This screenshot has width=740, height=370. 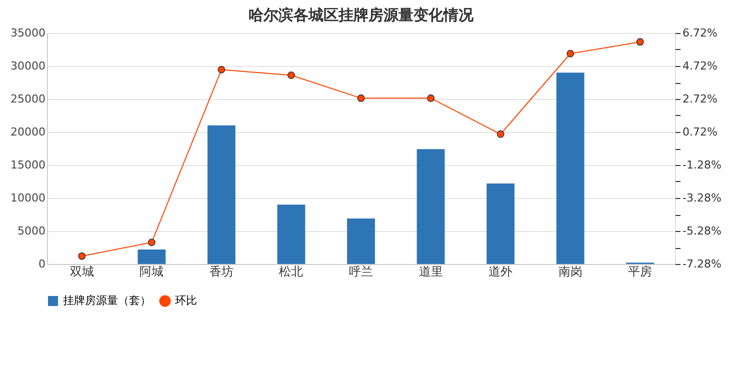 What do you see at coordinates (221, 271) in the screenshot?
I see `x-tick-label: 香坊` at bounding box center [221, 271].